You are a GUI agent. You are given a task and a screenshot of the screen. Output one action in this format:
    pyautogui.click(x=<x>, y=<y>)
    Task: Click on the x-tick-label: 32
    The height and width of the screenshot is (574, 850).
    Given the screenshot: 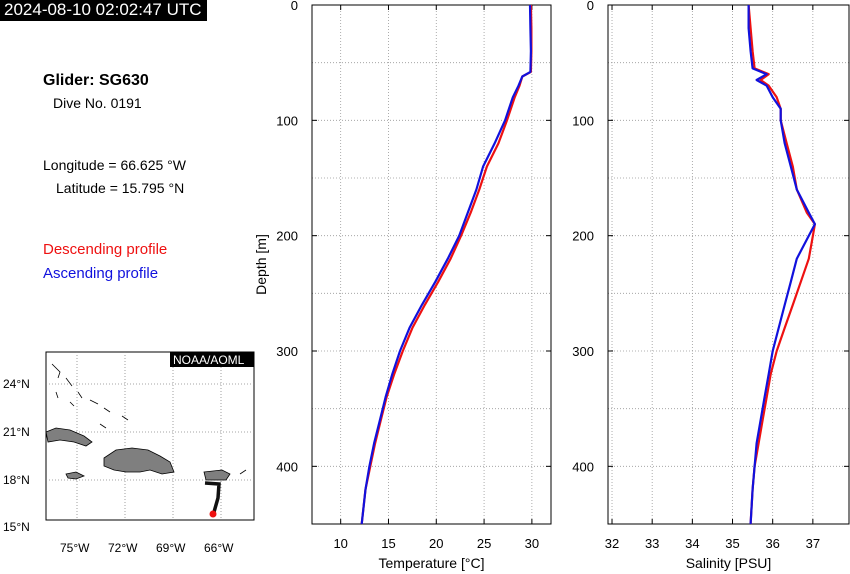 What is the action you would take?
    pyautogui.click(x=612, y=543)
    